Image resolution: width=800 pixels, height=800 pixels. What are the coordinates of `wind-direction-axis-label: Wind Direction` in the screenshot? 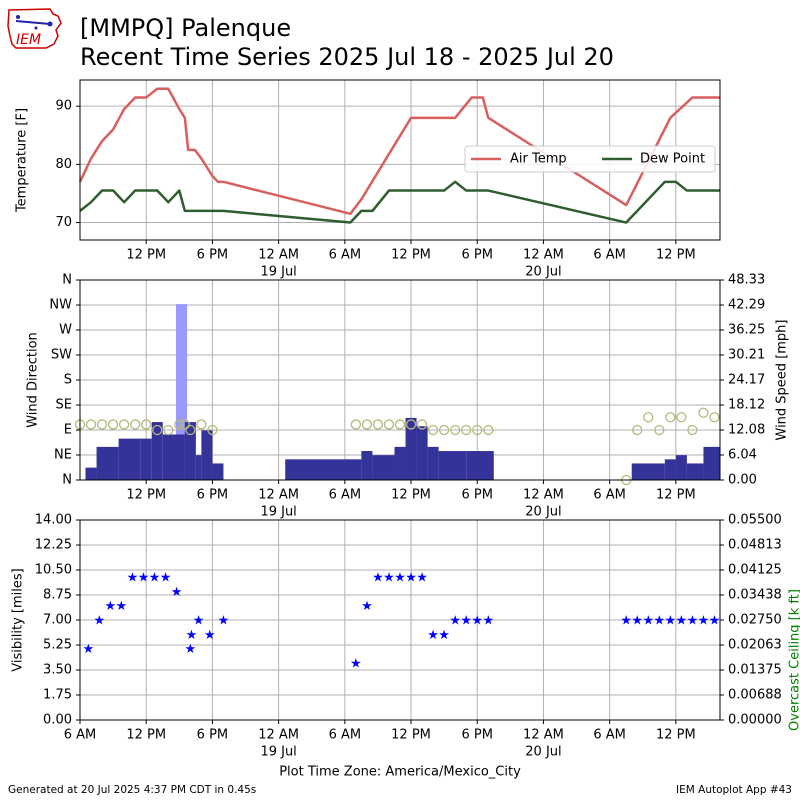 It's located at (33, 380).